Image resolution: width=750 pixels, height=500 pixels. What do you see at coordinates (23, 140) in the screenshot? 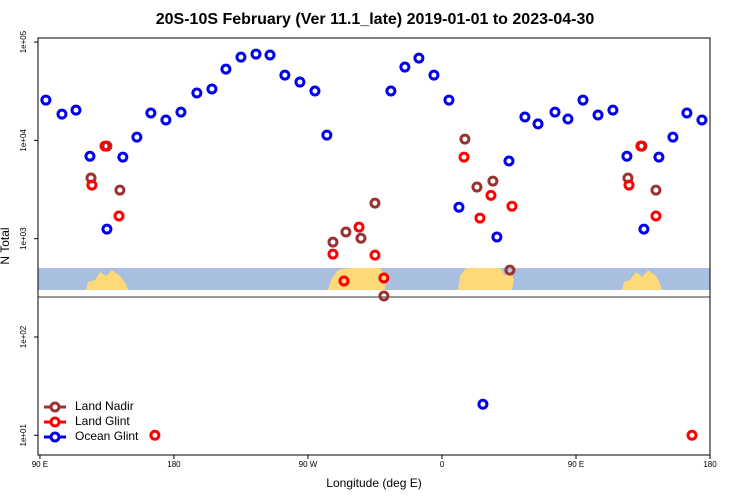
I see `y-tick-label: 1e+04` at bounding box center [23, 140].